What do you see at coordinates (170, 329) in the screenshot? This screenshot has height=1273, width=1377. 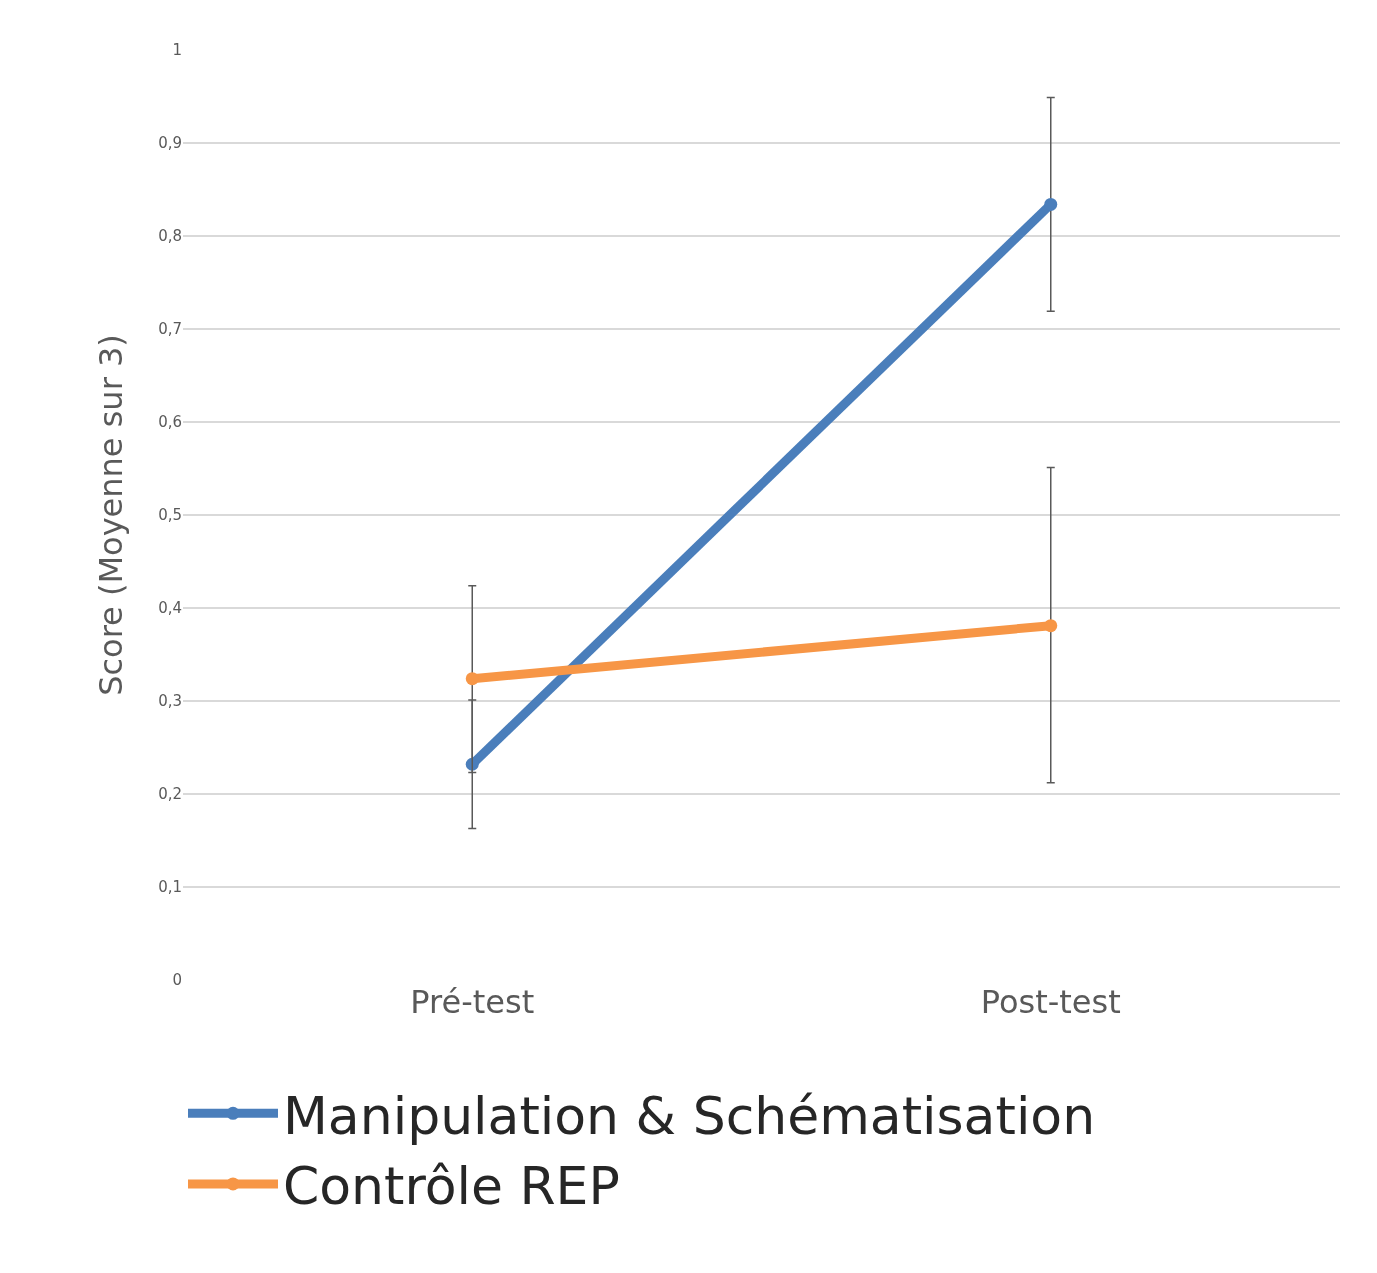 I see `y-tick-label: 0,7` at bounding box center [170, 329].